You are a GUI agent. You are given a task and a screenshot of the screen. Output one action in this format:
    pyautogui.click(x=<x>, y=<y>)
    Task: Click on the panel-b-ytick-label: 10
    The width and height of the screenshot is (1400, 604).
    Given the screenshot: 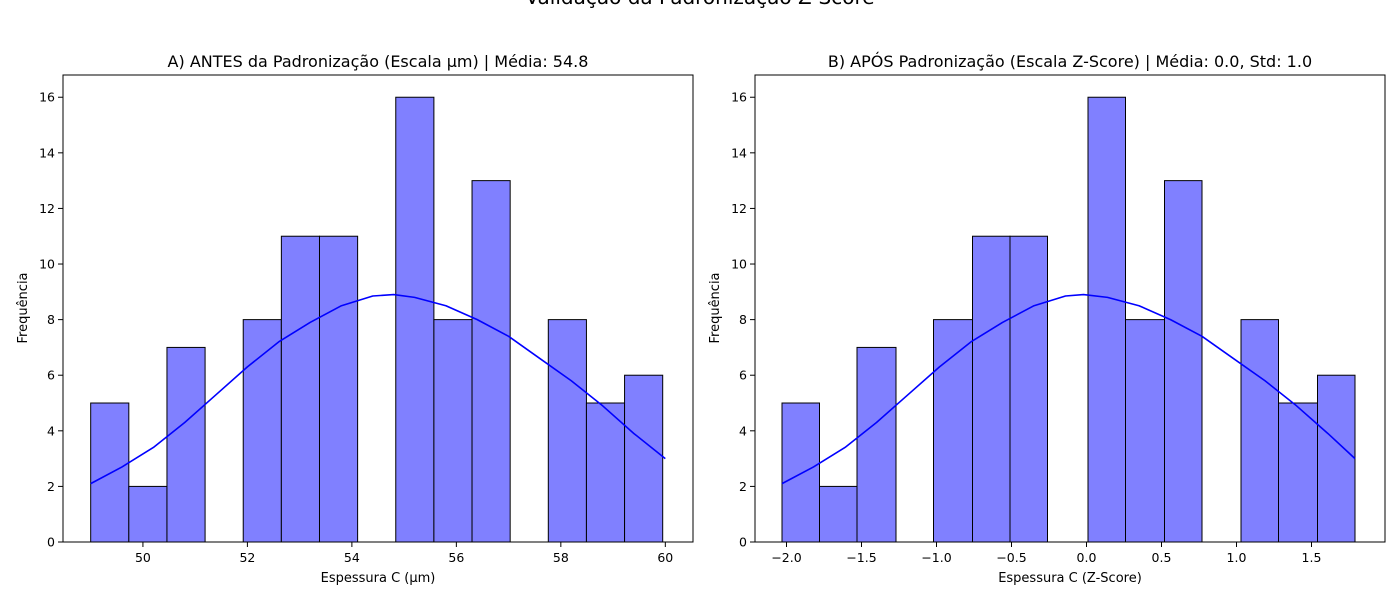 What is the action you would take?
    pyautogui.click(x=739, y=264)
    